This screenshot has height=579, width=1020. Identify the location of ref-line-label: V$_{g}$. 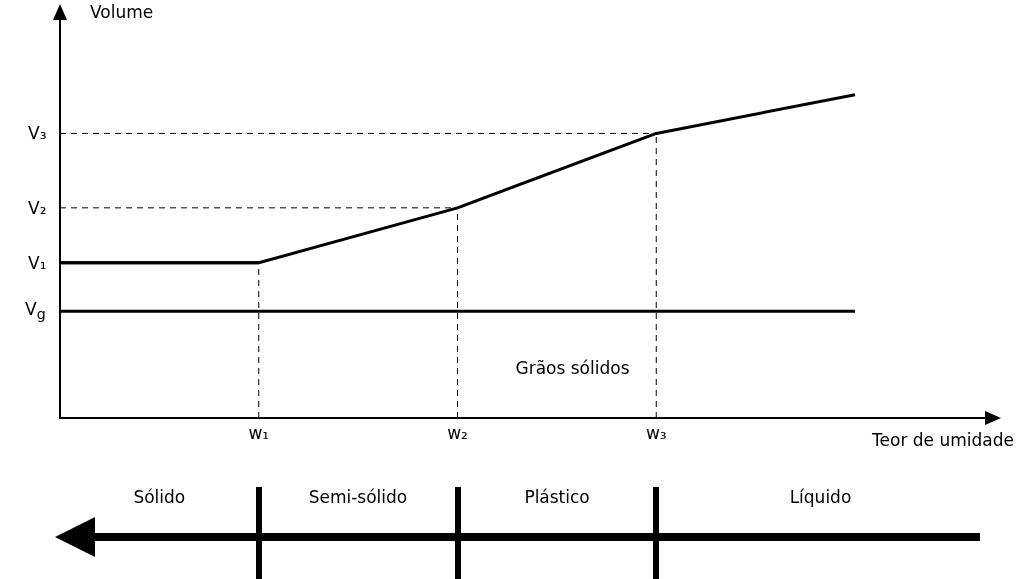
(35, 311).